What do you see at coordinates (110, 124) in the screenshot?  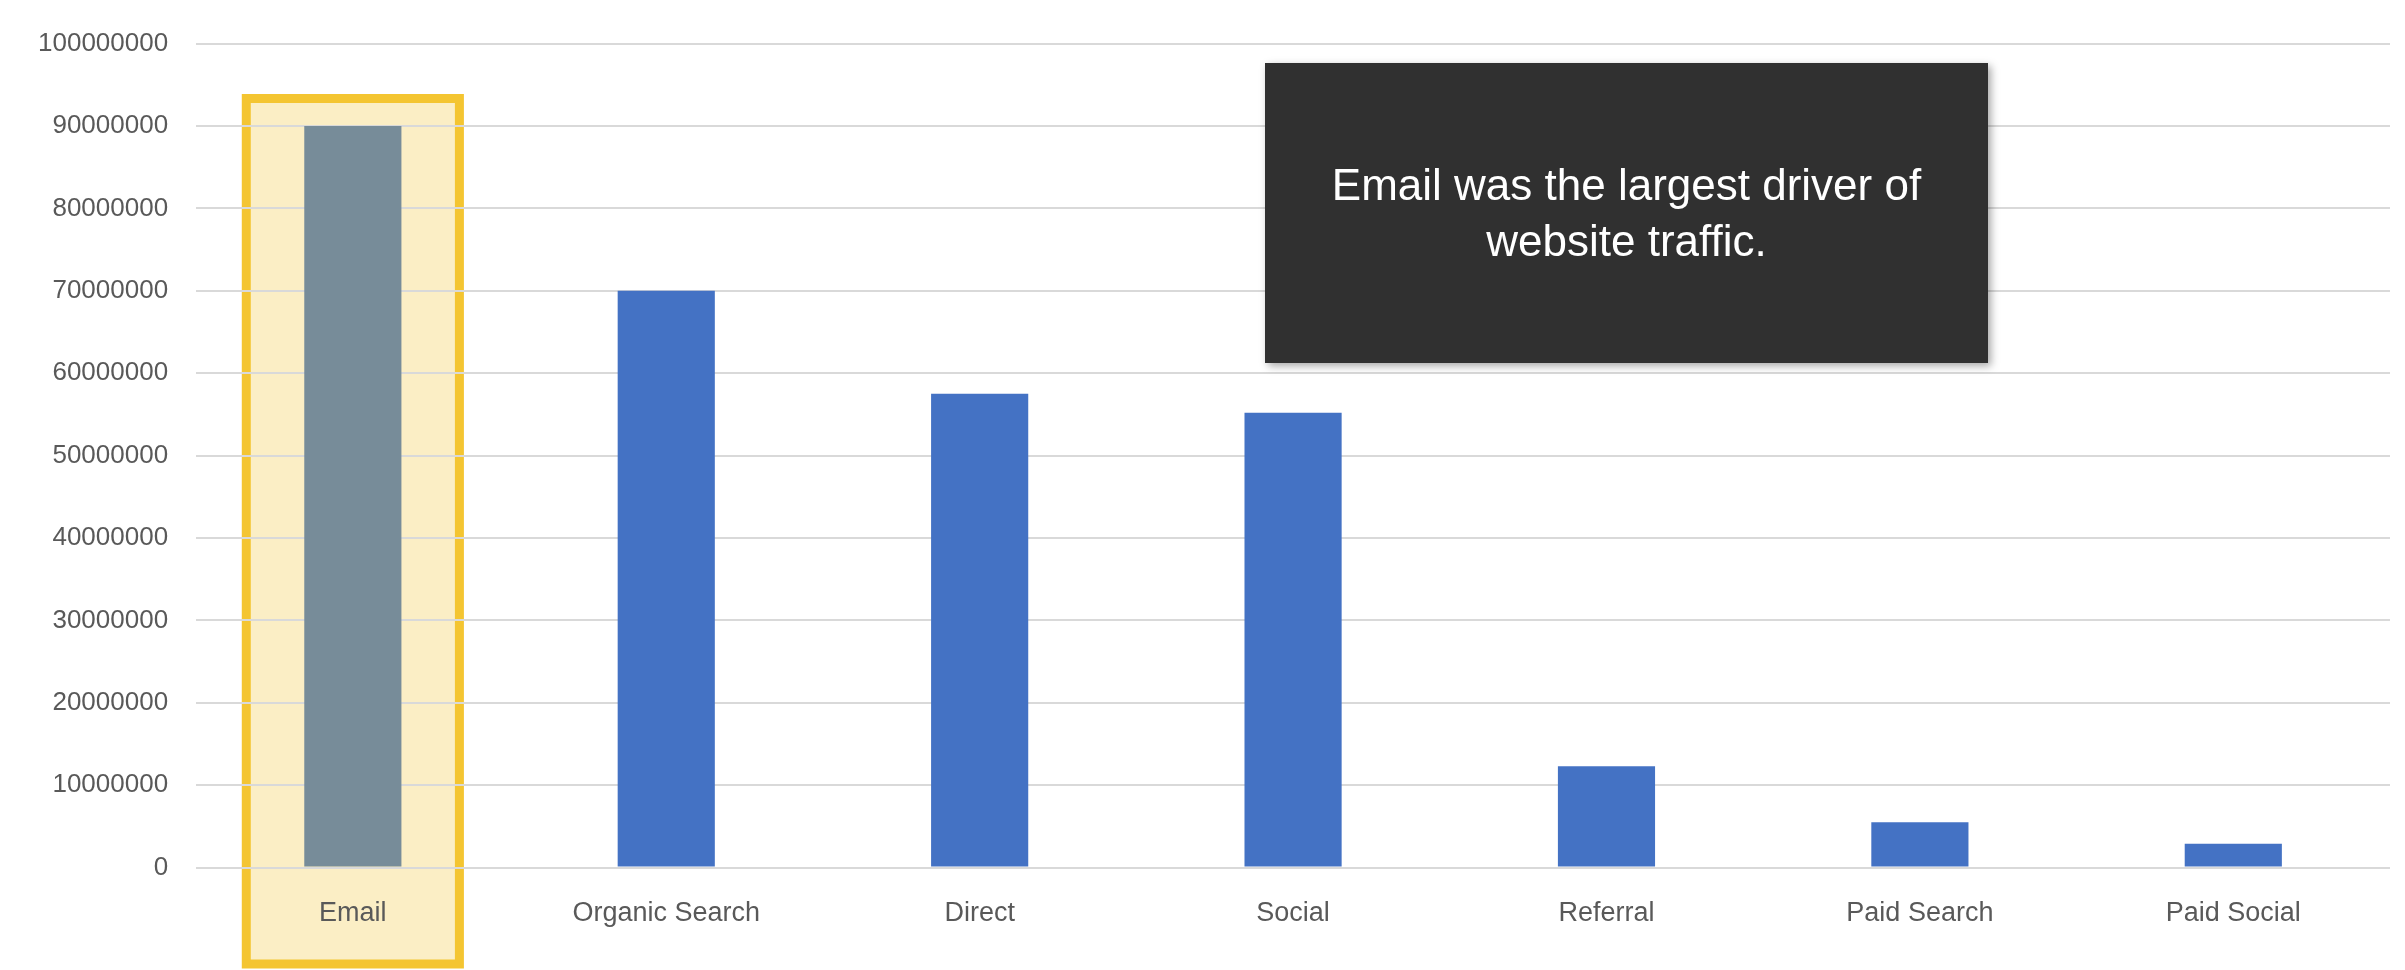 I see `y-tick-label: 90000000` at bounding box center [110, 124].